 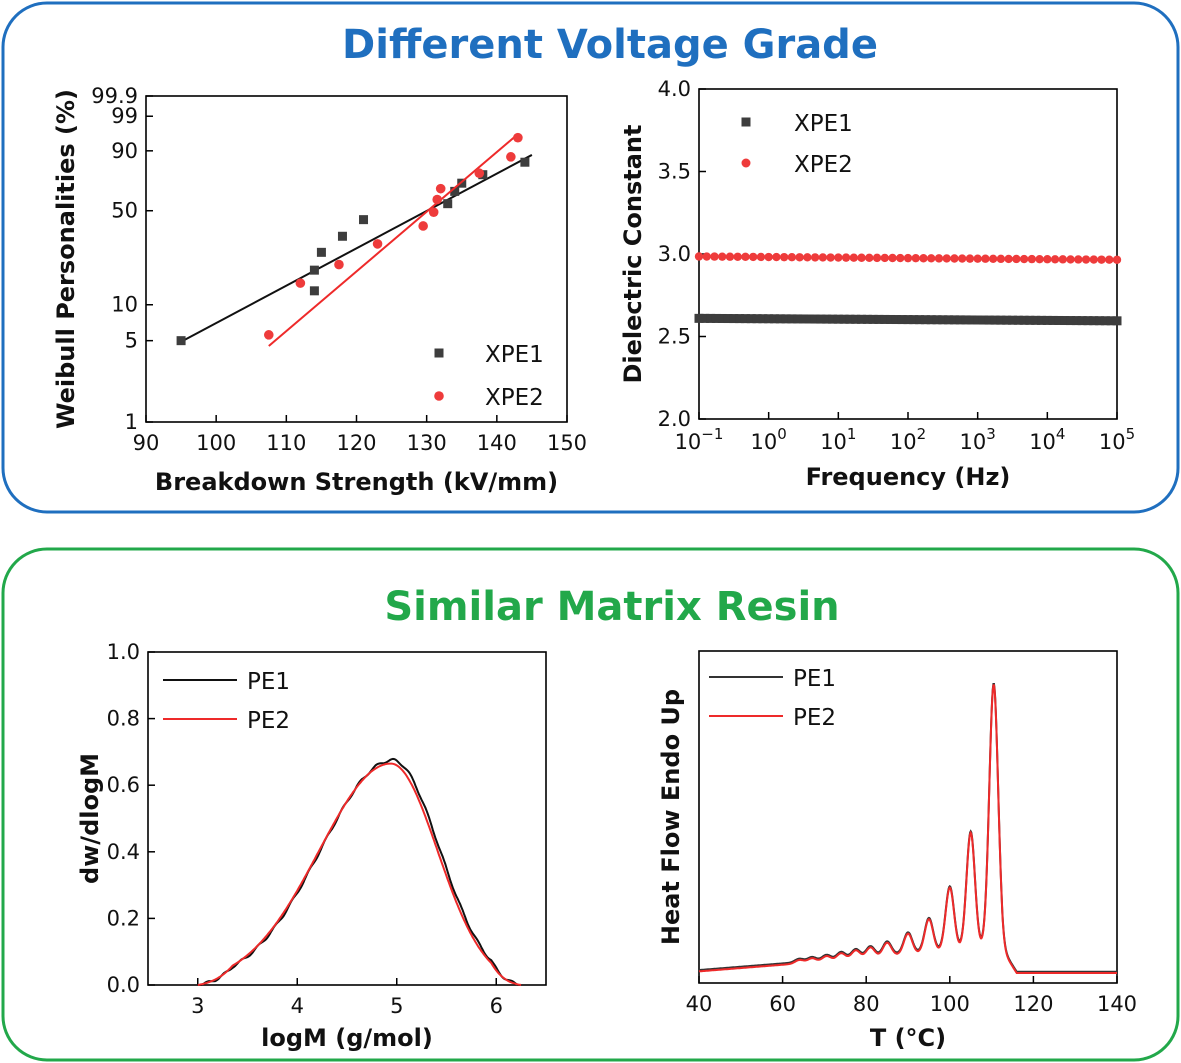 I want to click on x-axis-title: Frequency (Hz), so click(x=908, y=477).